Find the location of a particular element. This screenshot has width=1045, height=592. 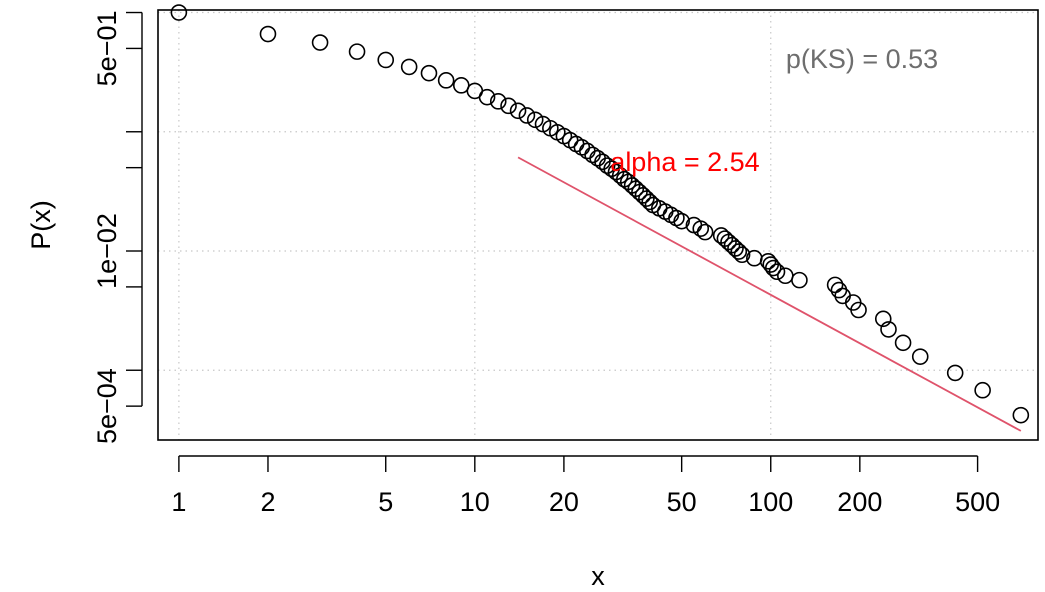

alpha-annotation: alpha = 2.54 is located at coordinates (684, 162).